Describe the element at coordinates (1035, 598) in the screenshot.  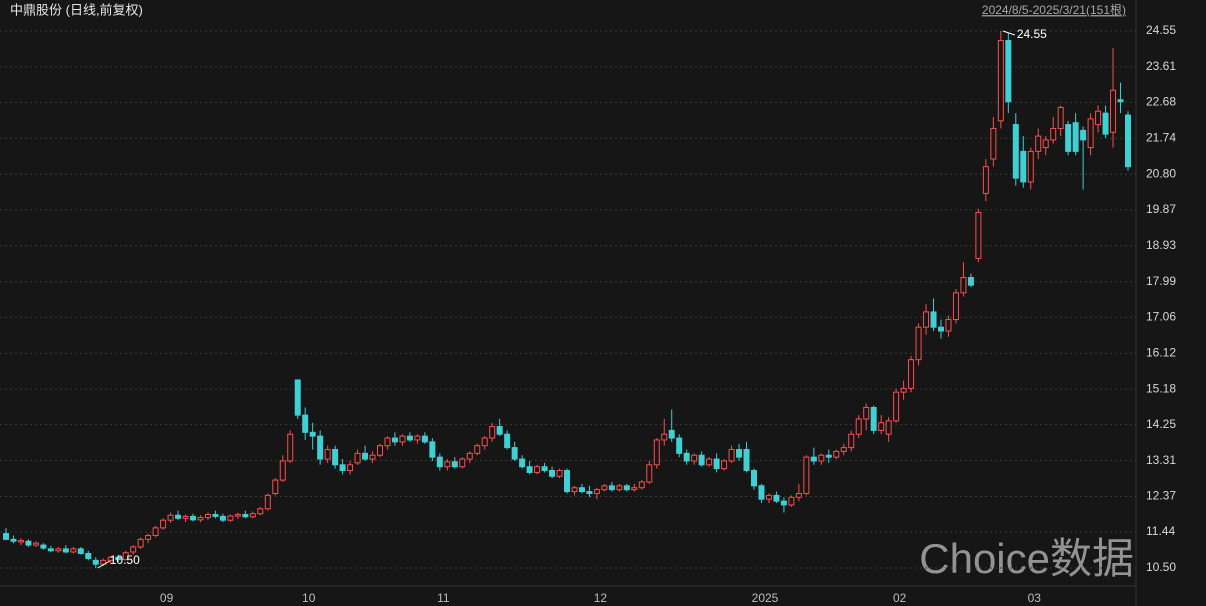
I see `x-tick-label: 03` at that location.